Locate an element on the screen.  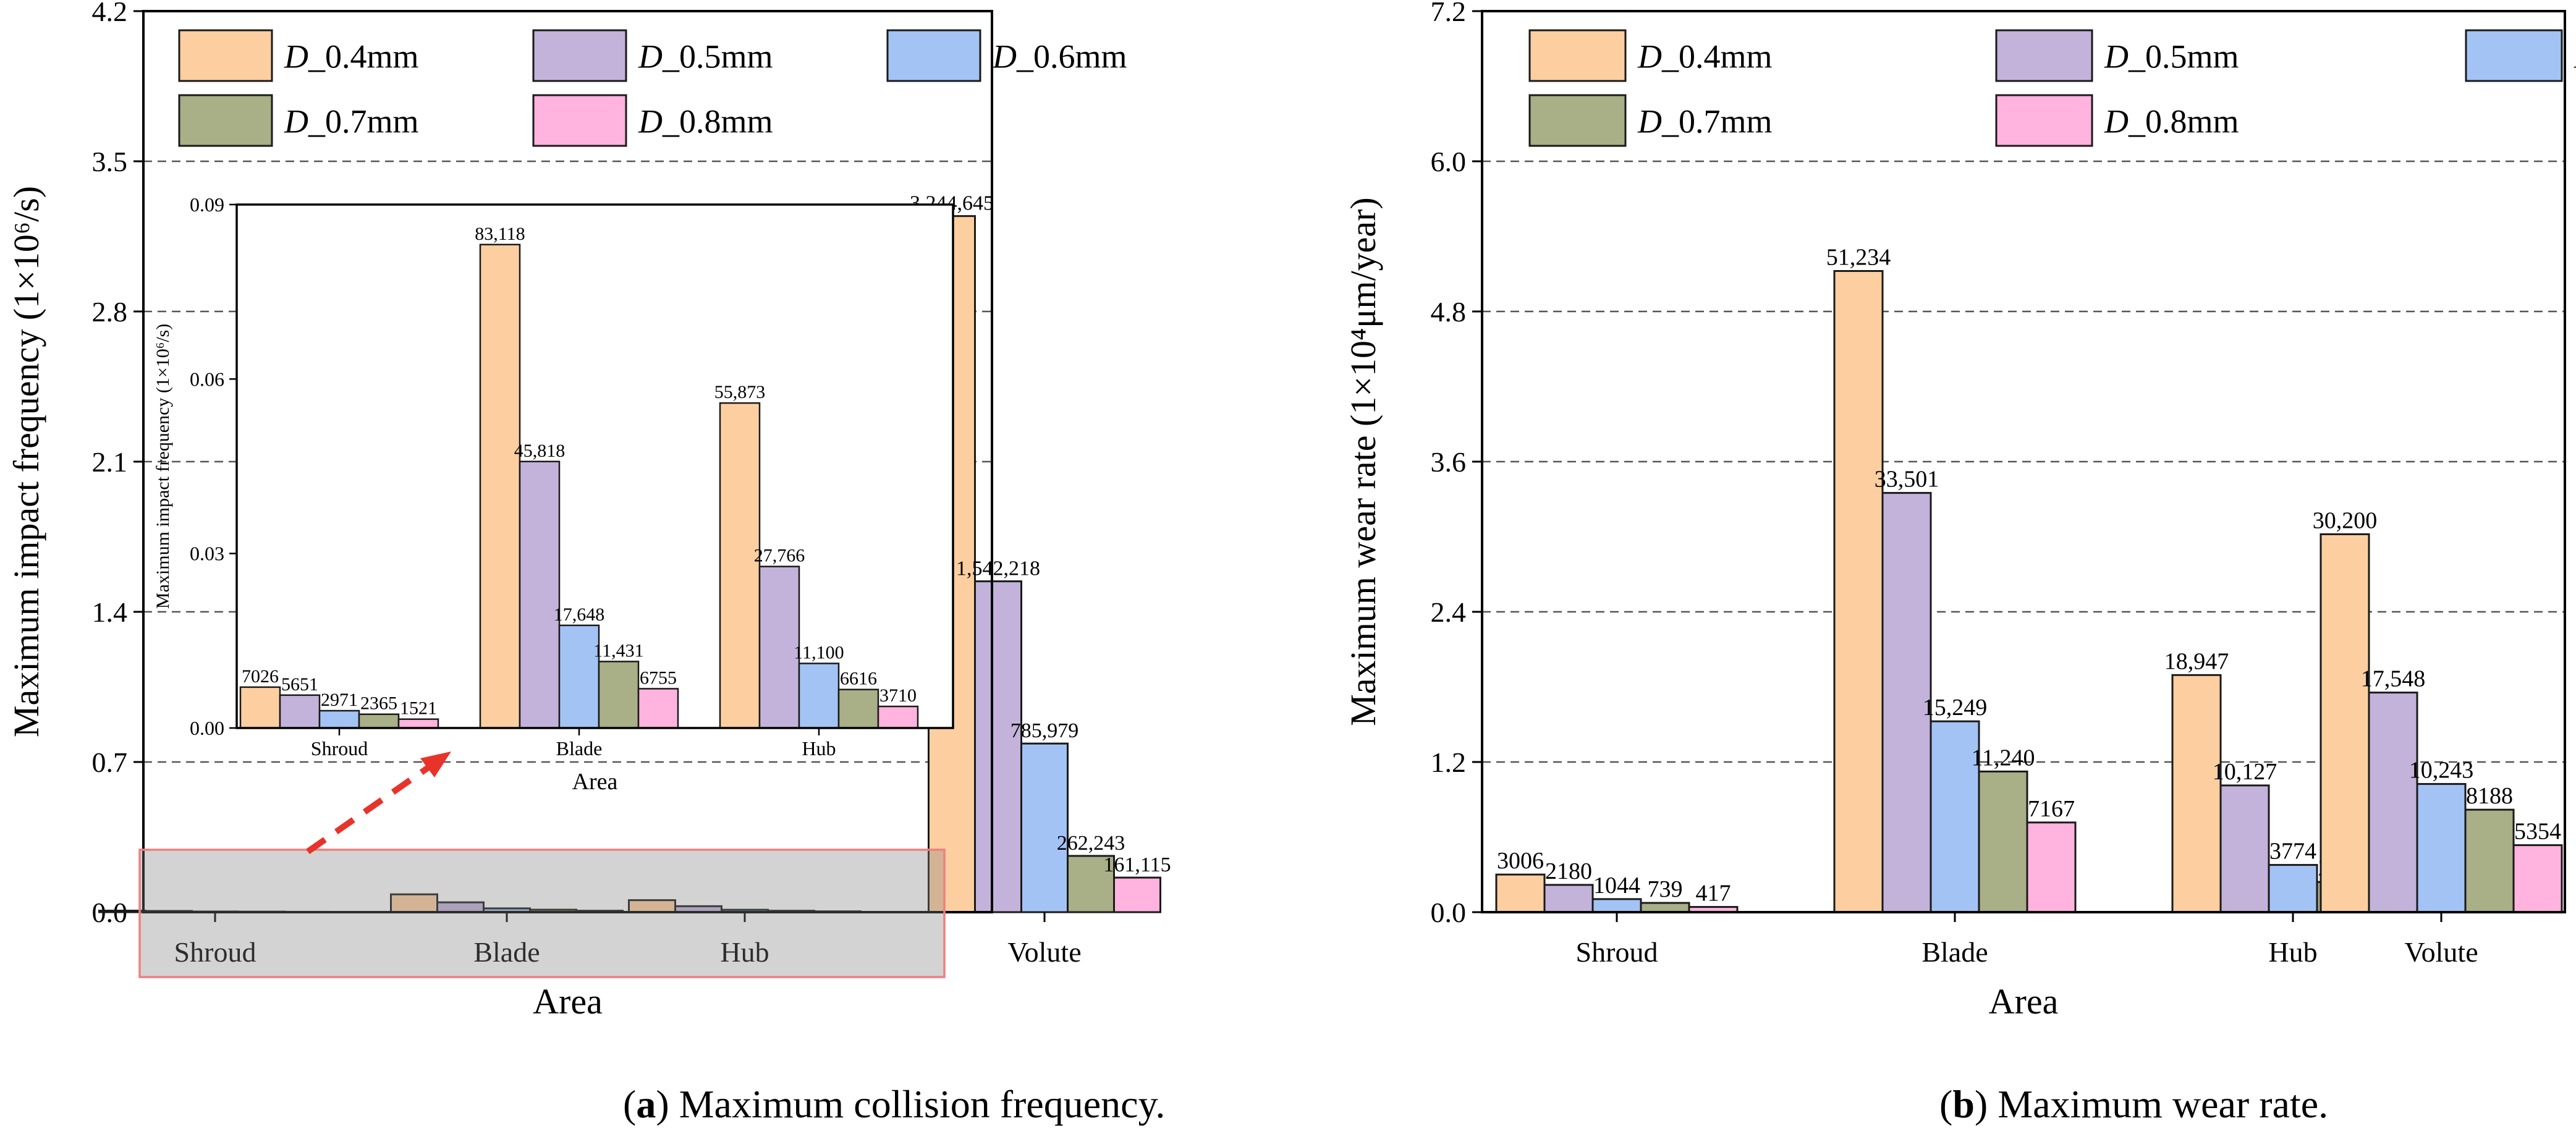
category-label: Volute is located at coordinates (1044, 952).